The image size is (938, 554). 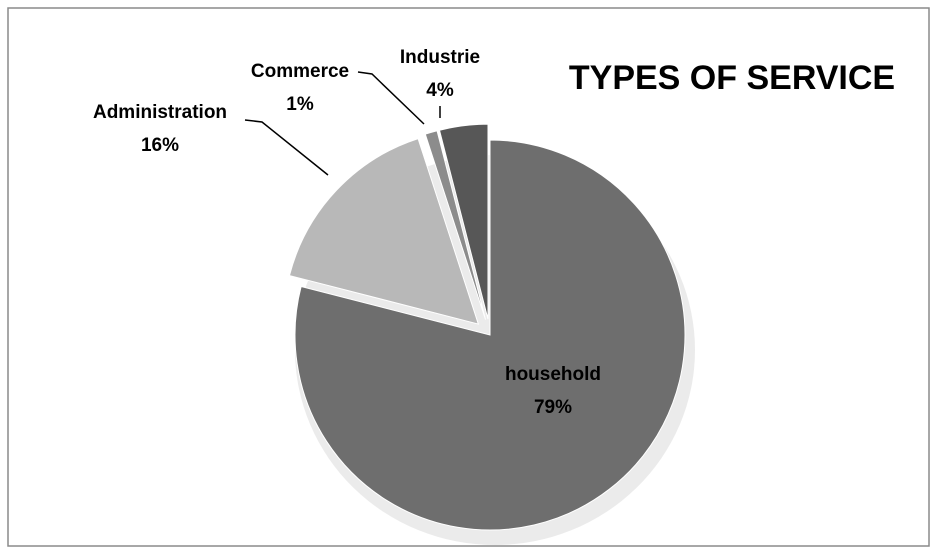 What do you see at coordinates (553, 407) in the screenshot?
I see `slice-value-label: 79%` at bounding box center [553, 407].